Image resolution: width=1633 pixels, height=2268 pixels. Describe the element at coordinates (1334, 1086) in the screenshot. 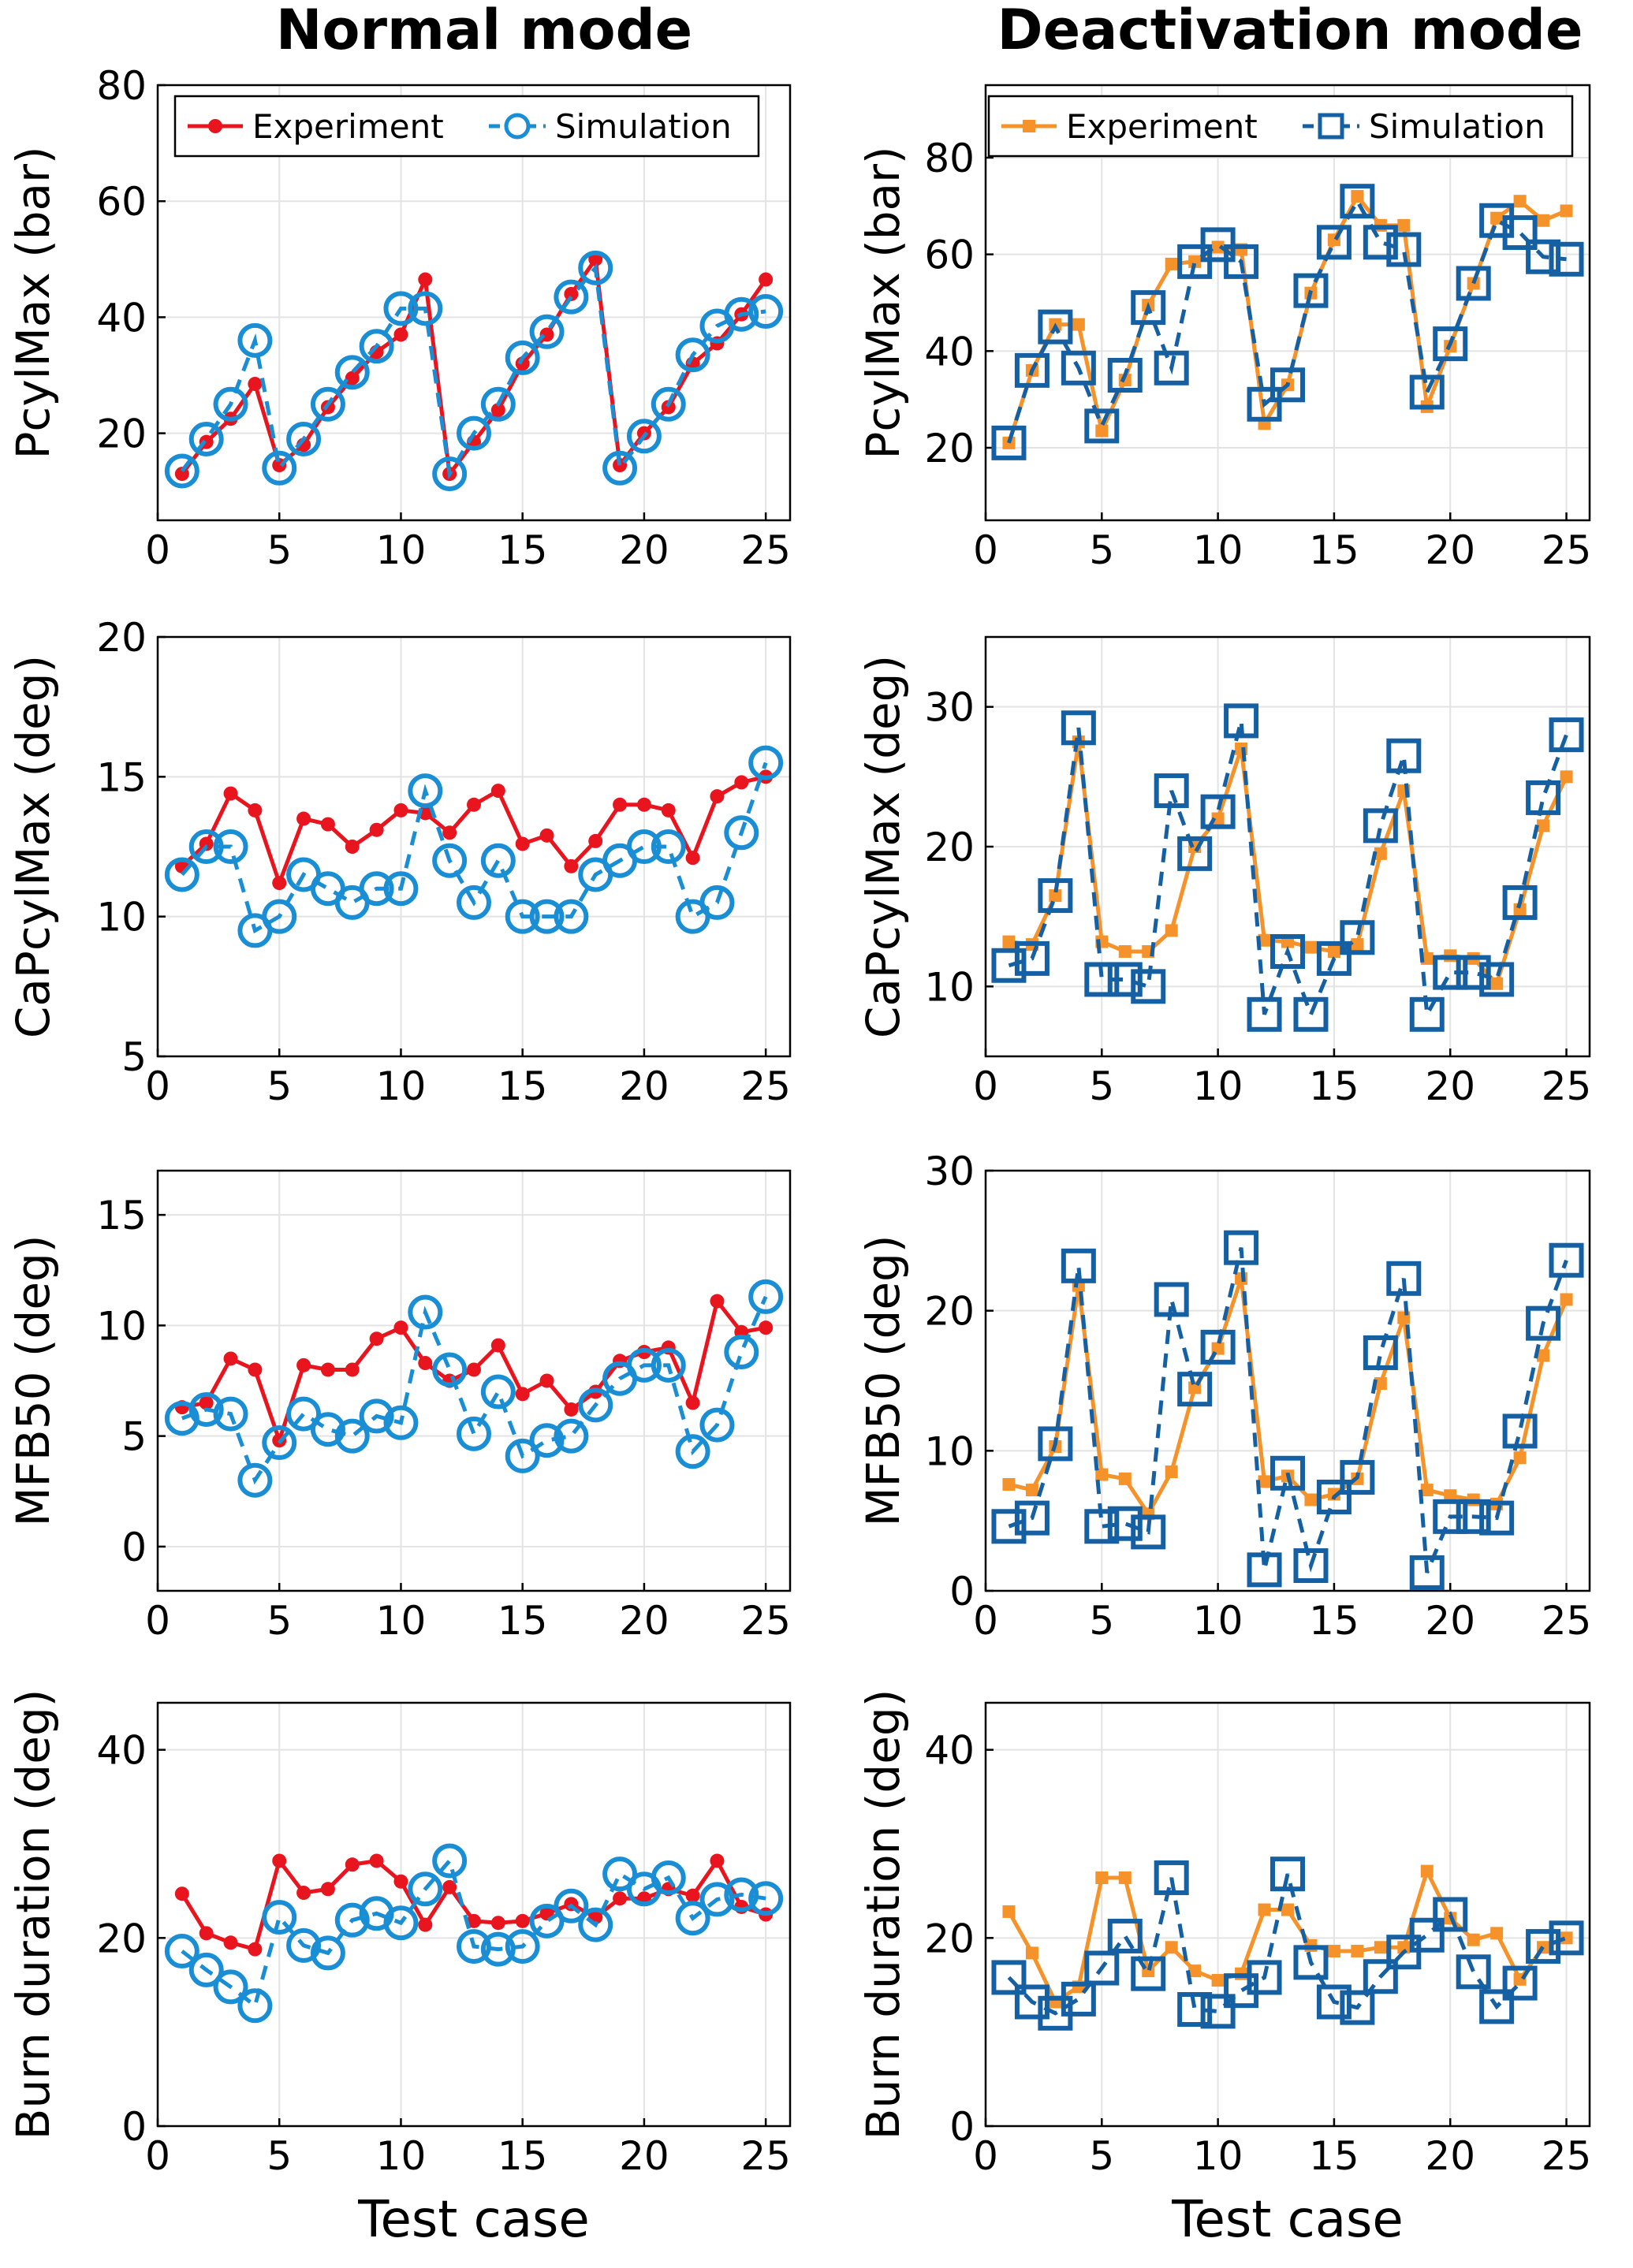

I see `x-tick-label: 15` at that location.